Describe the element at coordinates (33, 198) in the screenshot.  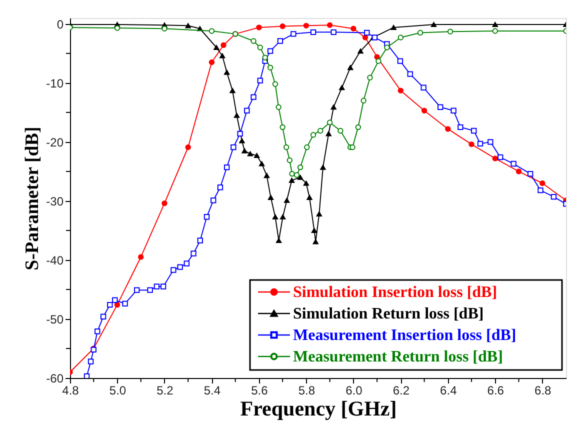
I see `y-axis-title: S-Parameter [dB]` at that location.